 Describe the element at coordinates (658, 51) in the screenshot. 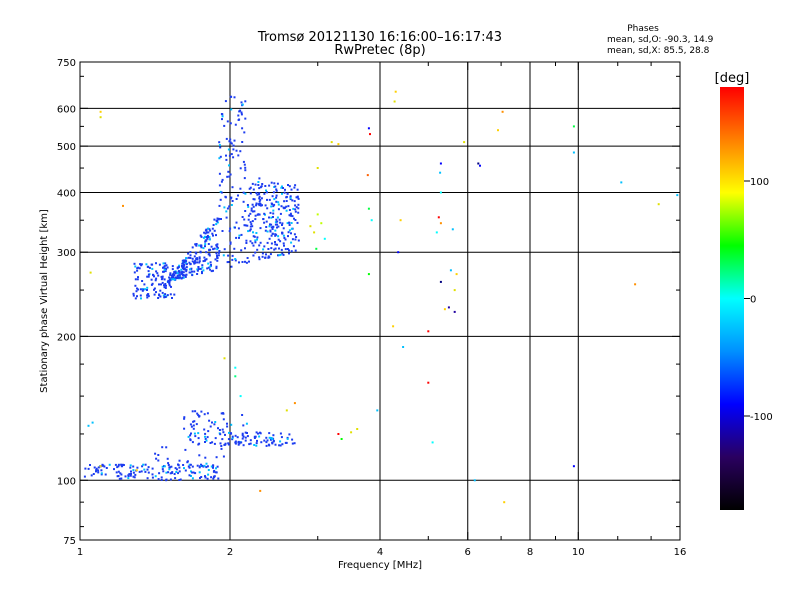

I see `phase-stats-x: mean, sd,X: 85.5, 28.8` at that location.